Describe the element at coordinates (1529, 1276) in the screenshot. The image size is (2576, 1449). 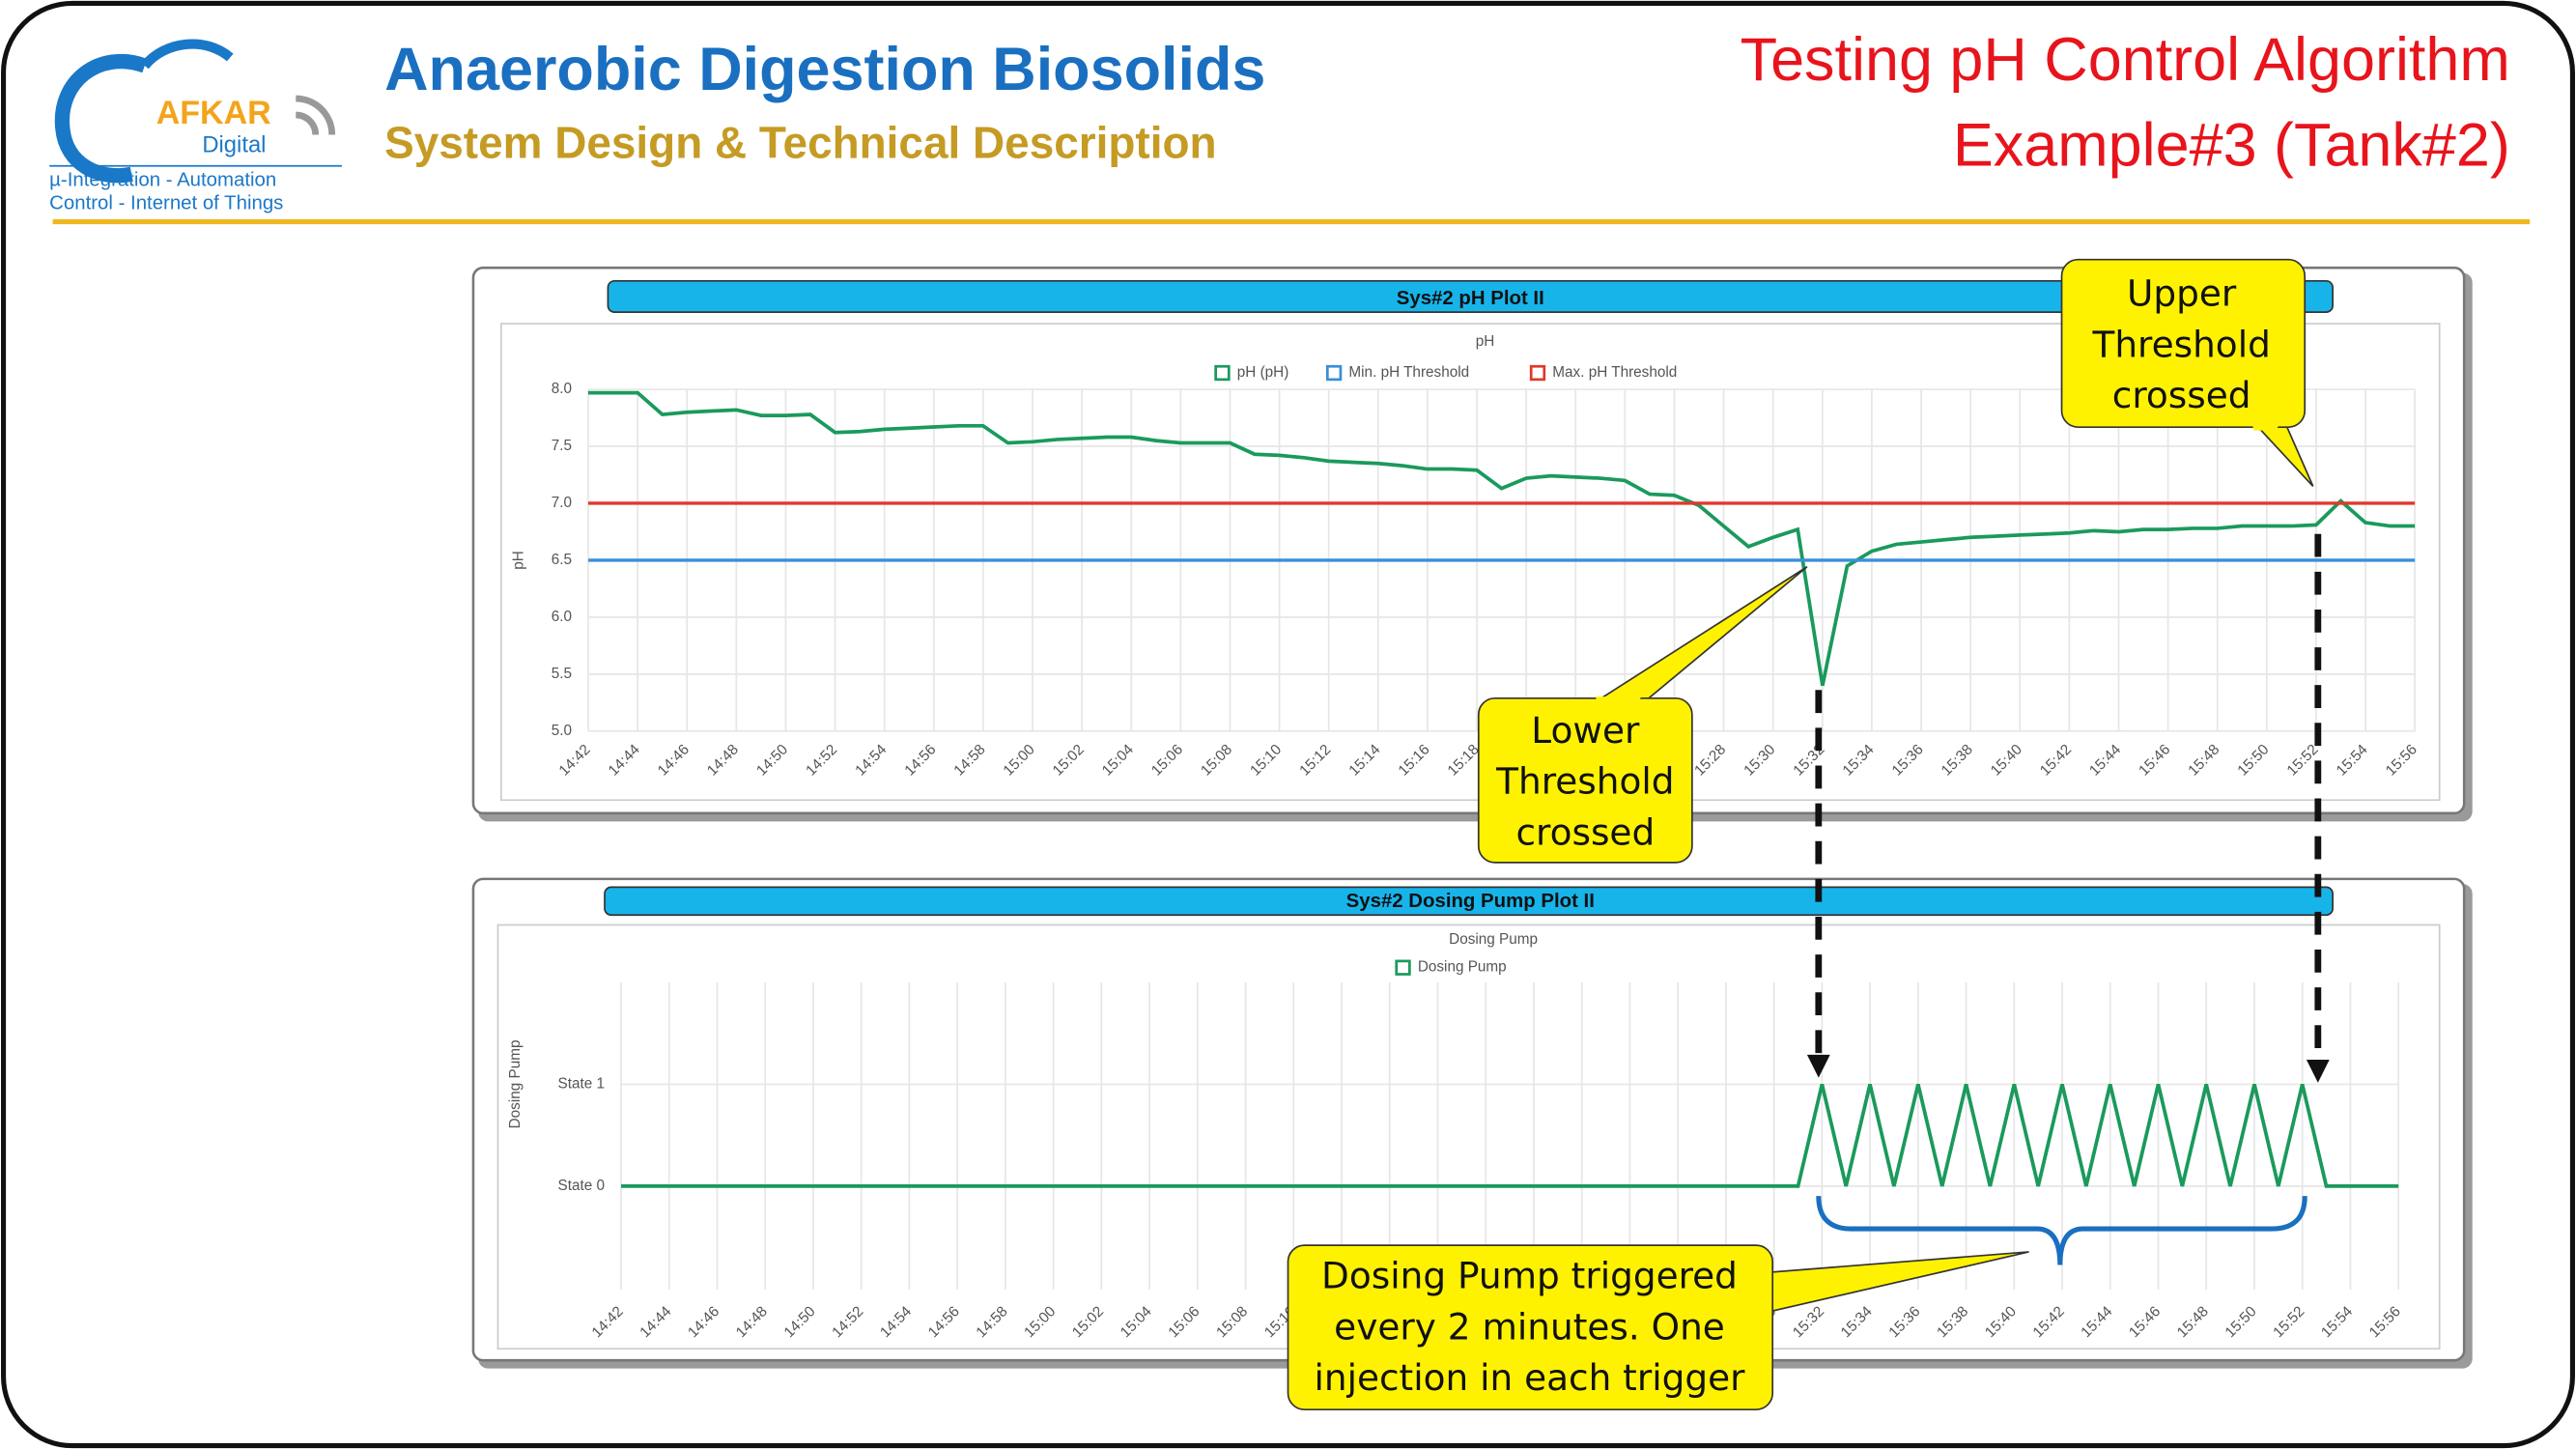
I see `callout-text: Dosing Pump triggered` at that location.